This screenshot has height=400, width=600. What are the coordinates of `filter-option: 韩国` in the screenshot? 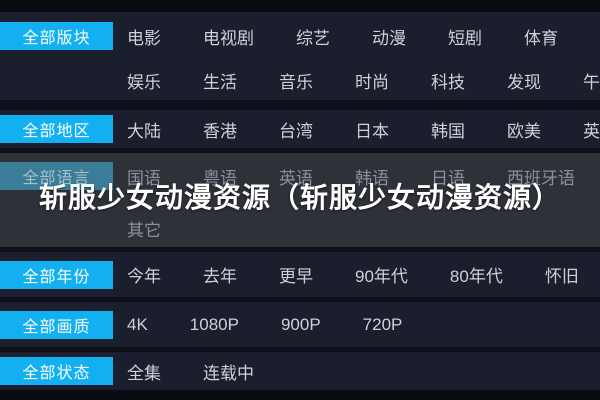 It's located at (448, 131).